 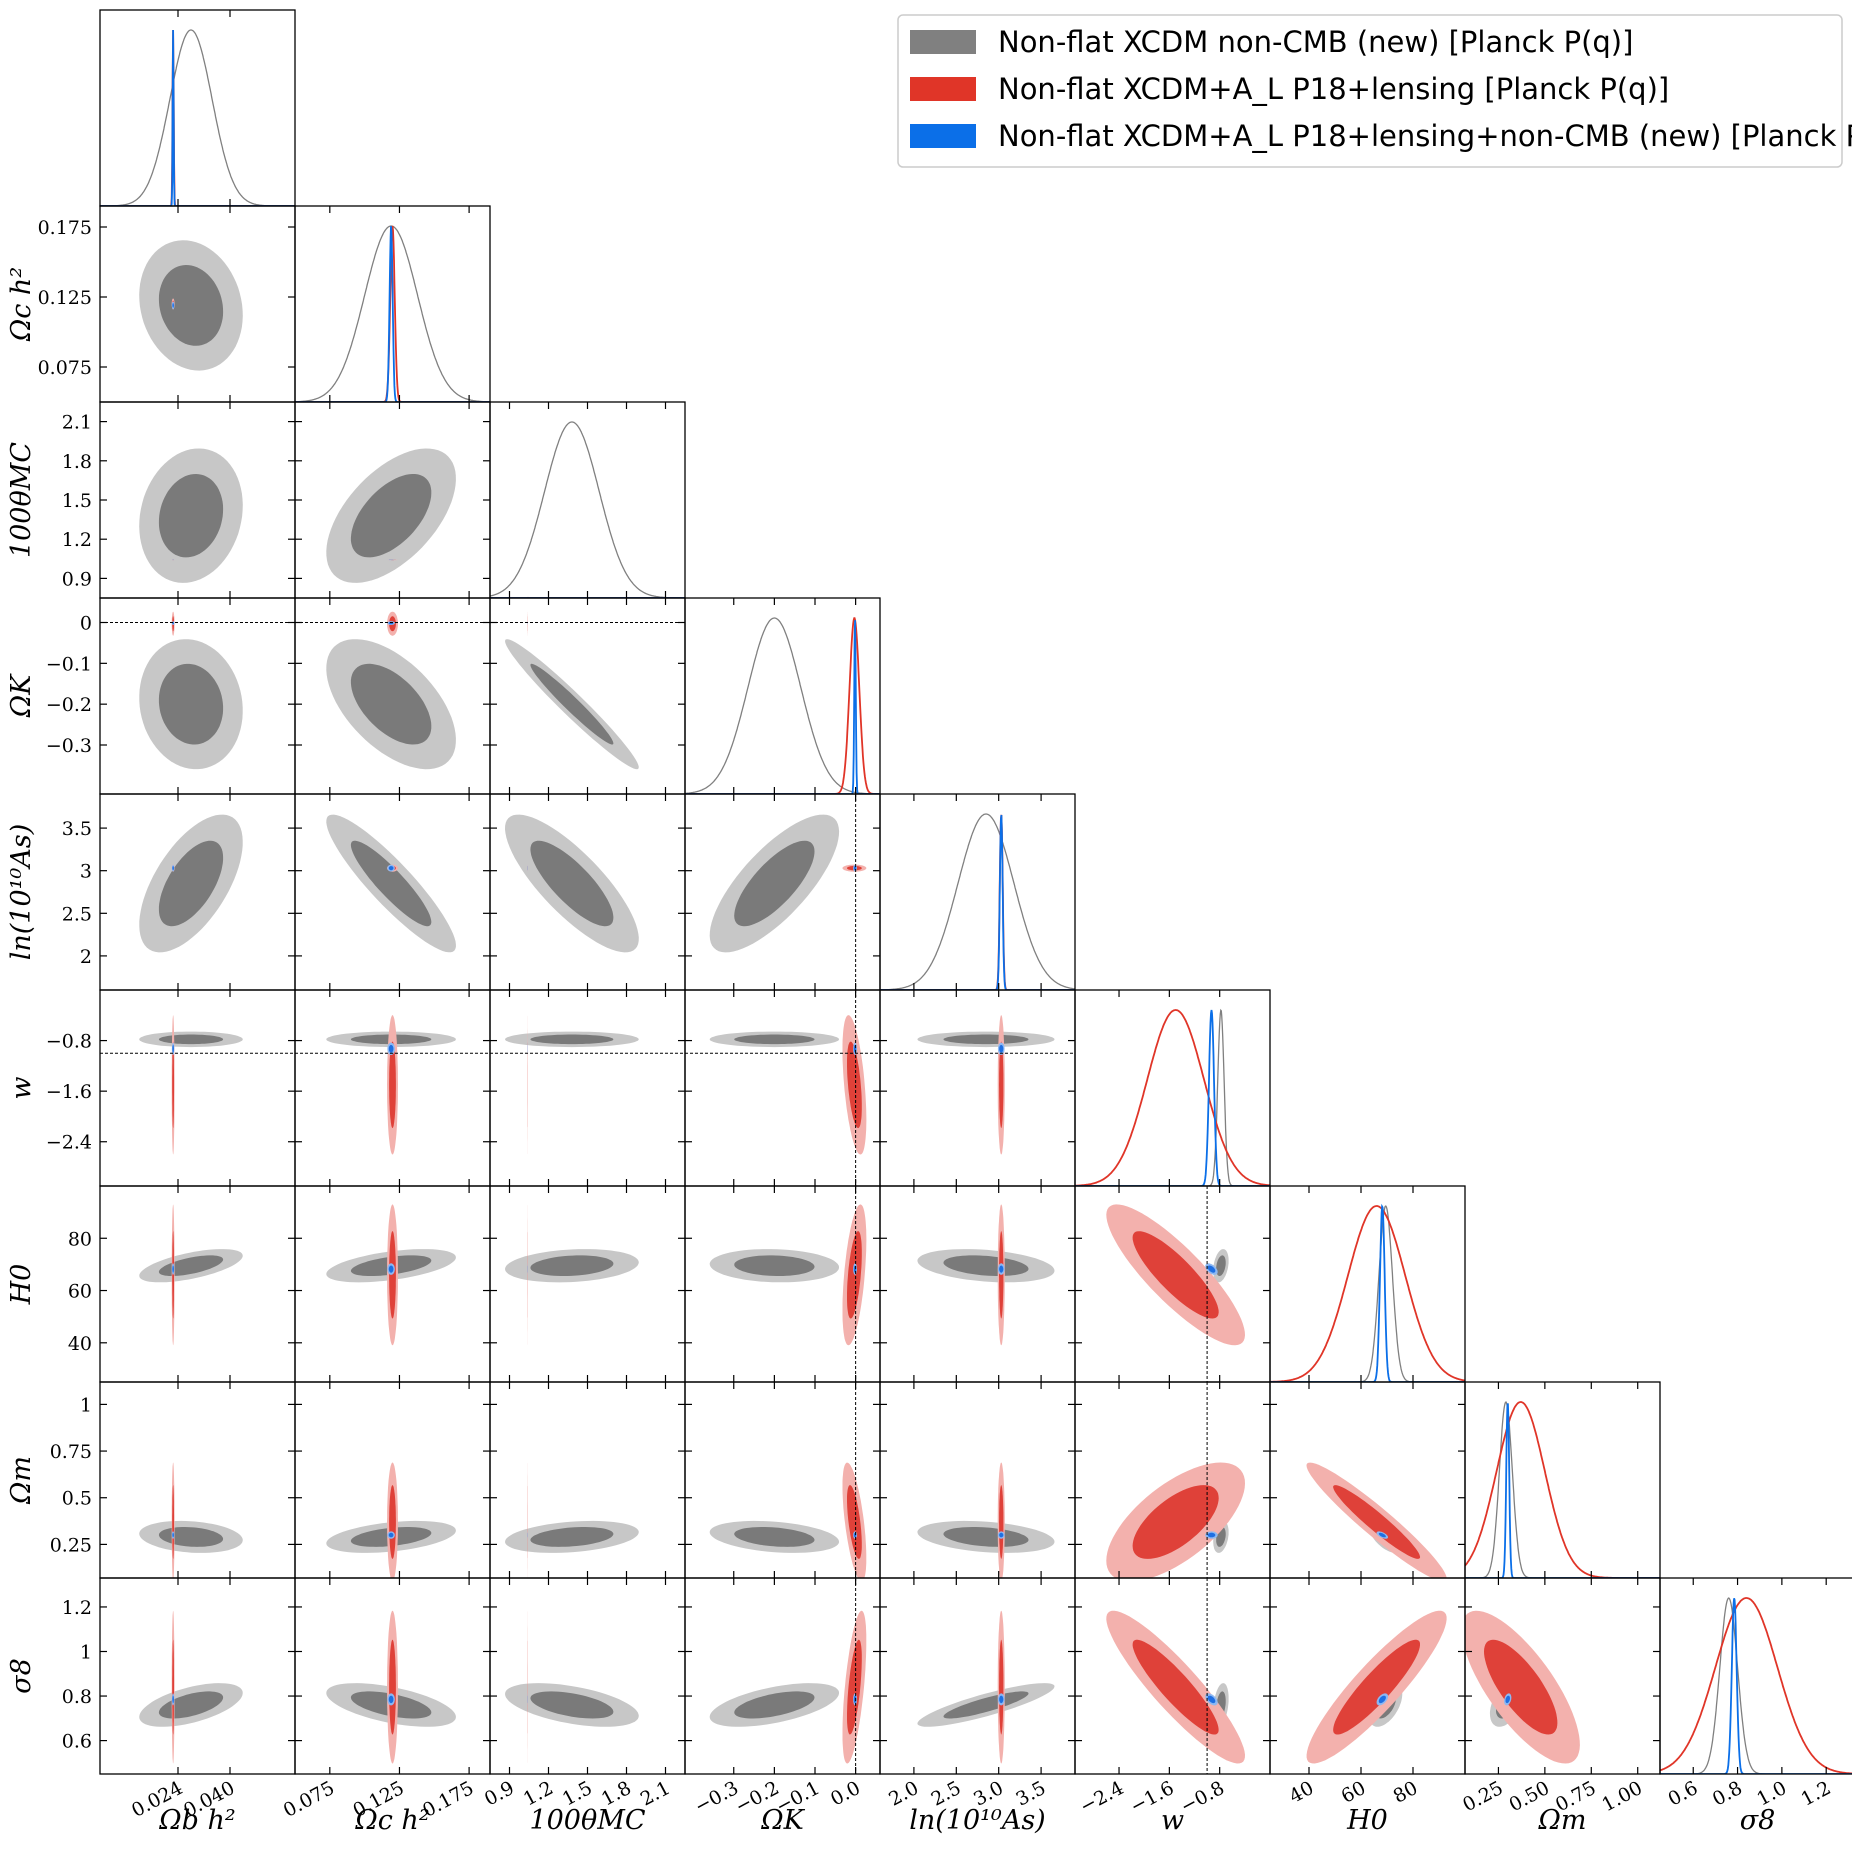 What do you see at coordinates (1406, 1792) in the screenshot?
I see `x-tick-label: 80` at bounding box center [1406, 1792].